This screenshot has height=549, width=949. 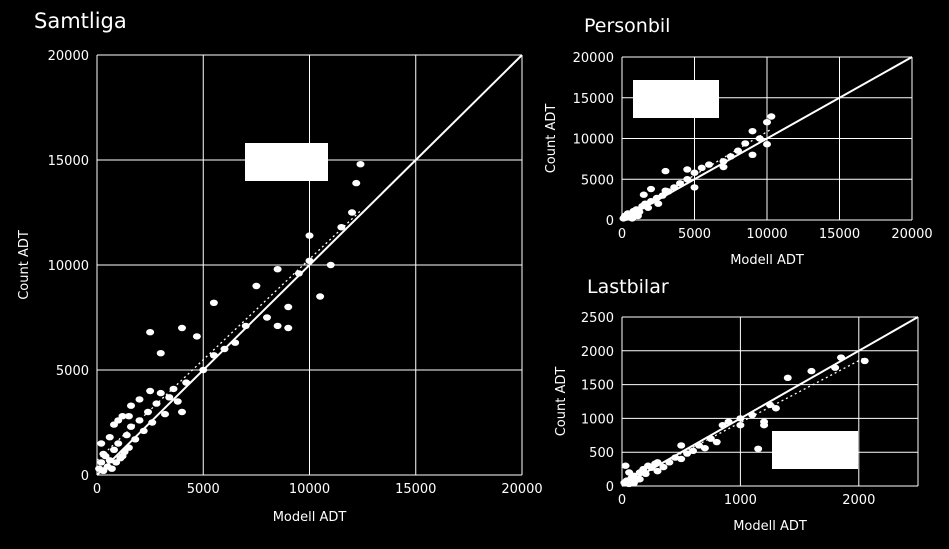 I want to click on y-tick-label: 1500, so click(x=597, y=386).